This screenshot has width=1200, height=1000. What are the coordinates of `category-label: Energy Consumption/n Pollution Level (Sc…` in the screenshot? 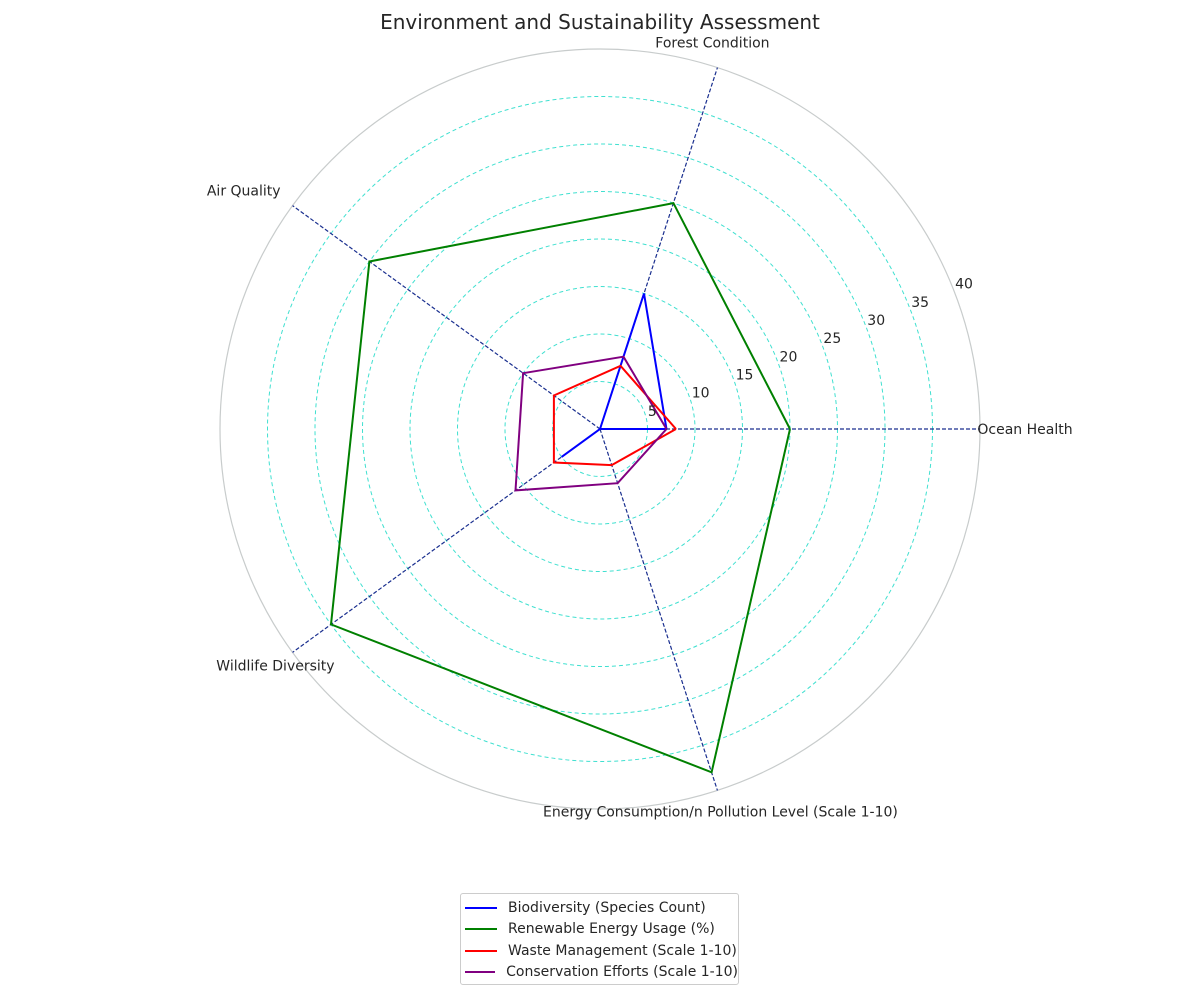 It's located at (720, 812).